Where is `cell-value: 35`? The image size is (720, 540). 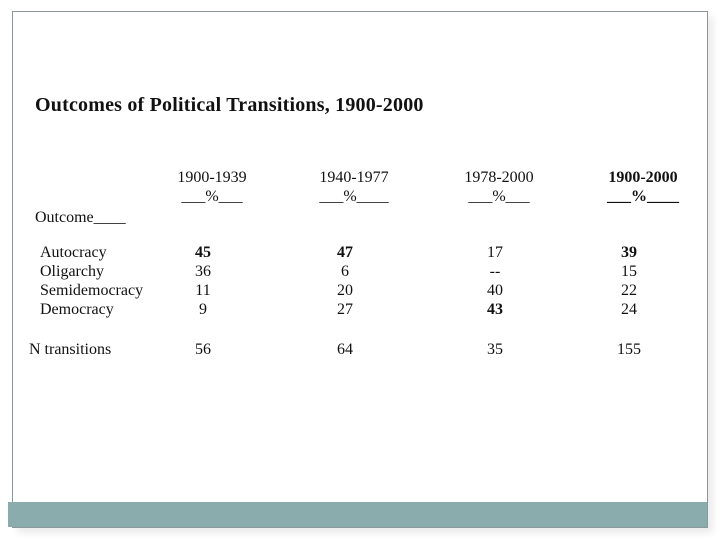 cell-value: 35 is located at coordinates (495, 349).